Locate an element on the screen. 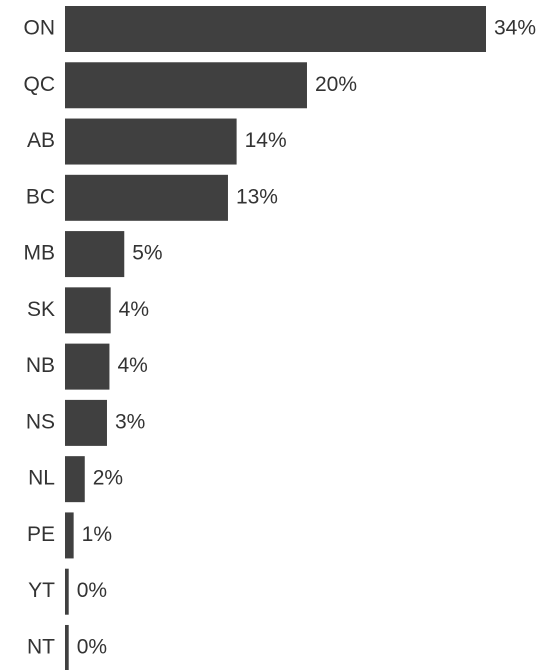 Image resolution: width=551 pixels, height=670 pixels. value-label: 5% is located at coordinates (147, 253).